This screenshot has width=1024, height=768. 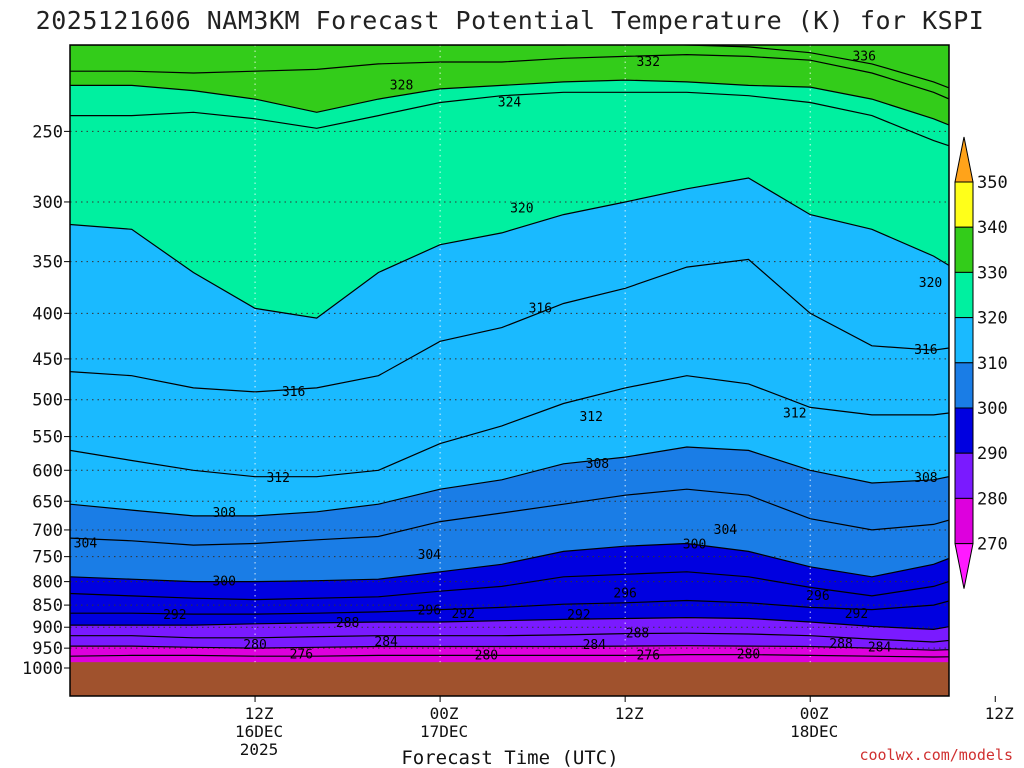 What do you see at coordinates (521, 208) in the screenshot?
I see `contour-label-320-4: 320` at bounding box center [521, 208].